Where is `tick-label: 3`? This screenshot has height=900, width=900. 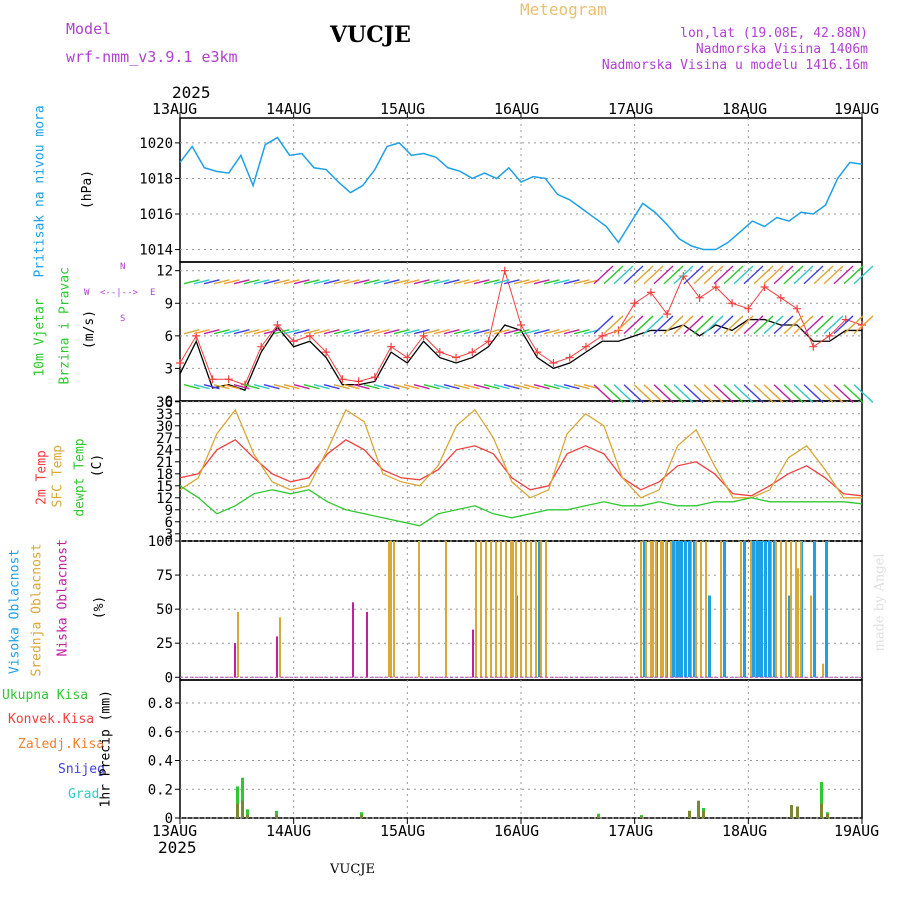
tick-label: 3 is located at coordinates (169, 535).